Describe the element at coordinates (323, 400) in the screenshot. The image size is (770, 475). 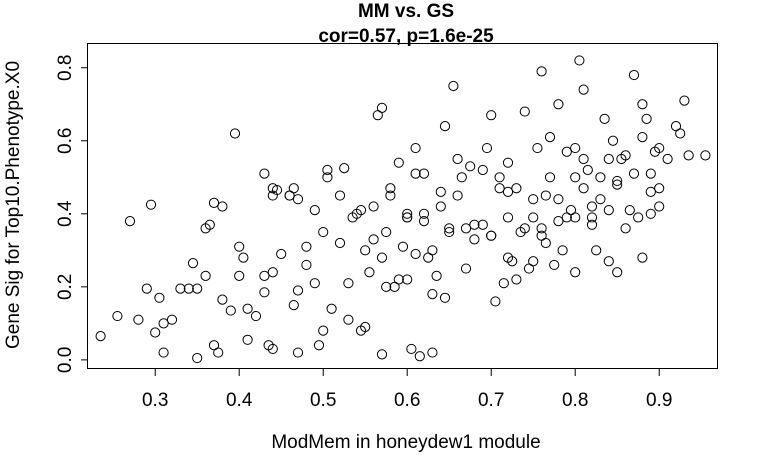
I see `x-tick-label: 0.5` at that location.